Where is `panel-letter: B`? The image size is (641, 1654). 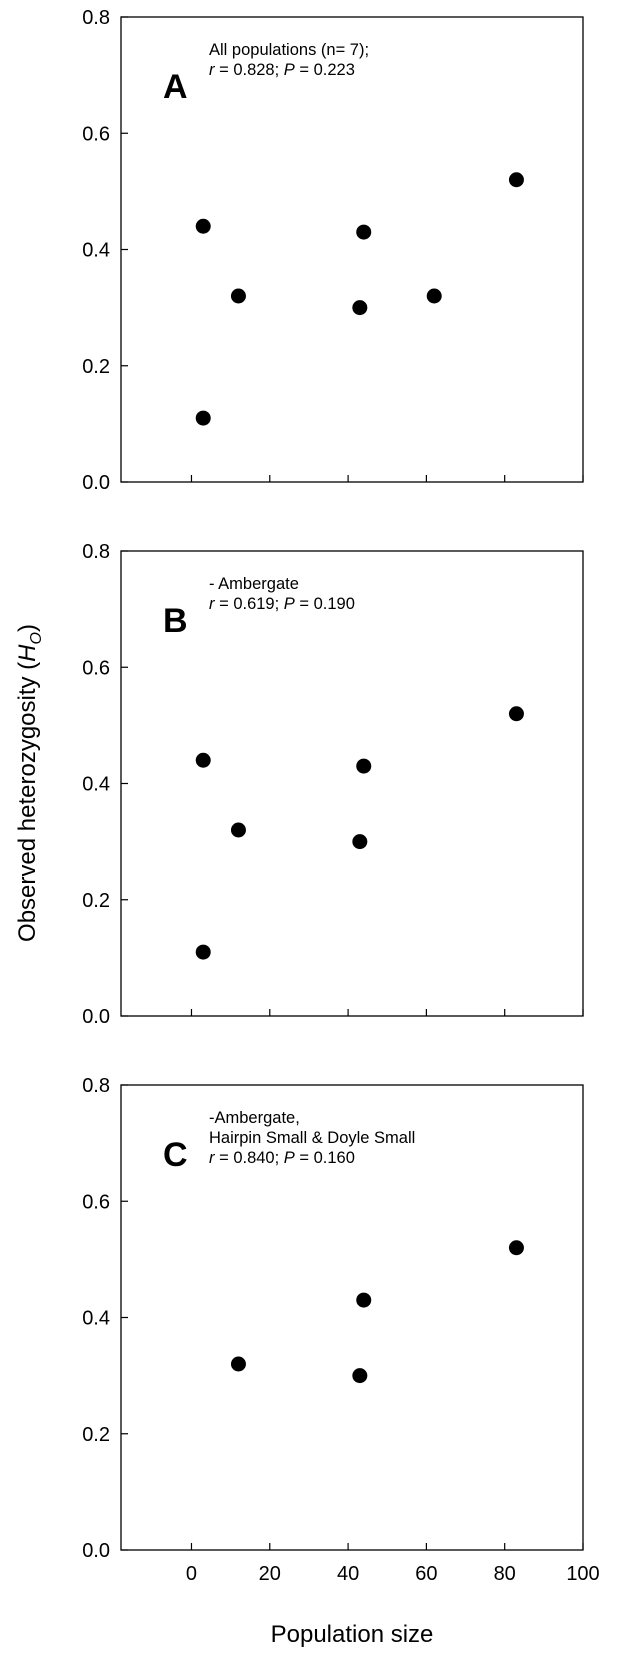
panel-letter: B is located at coordinates (175, 621).